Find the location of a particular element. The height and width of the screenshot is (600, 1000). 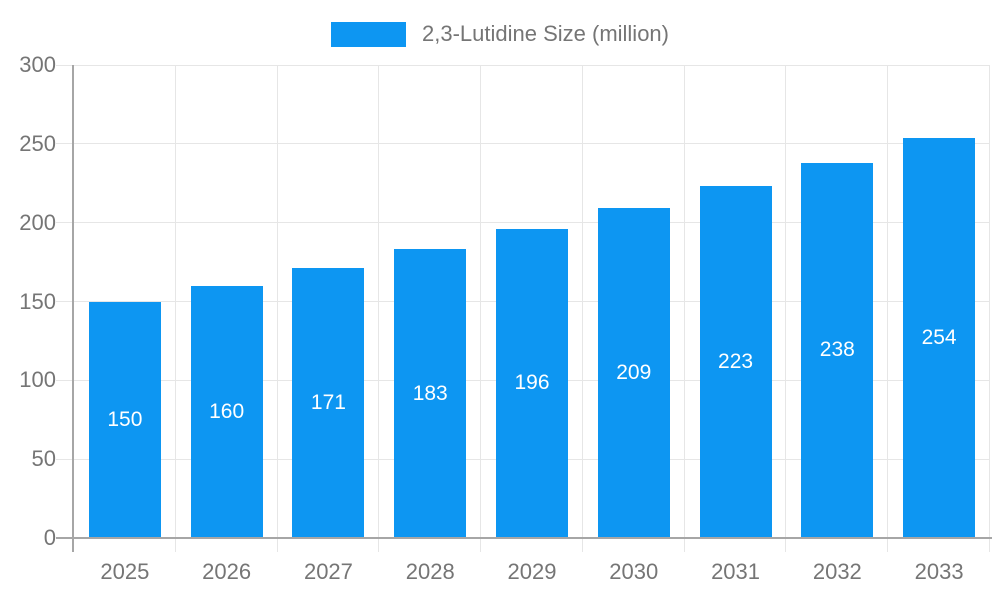

x-axis-label: 2031 is located at coordinates (736, 571).